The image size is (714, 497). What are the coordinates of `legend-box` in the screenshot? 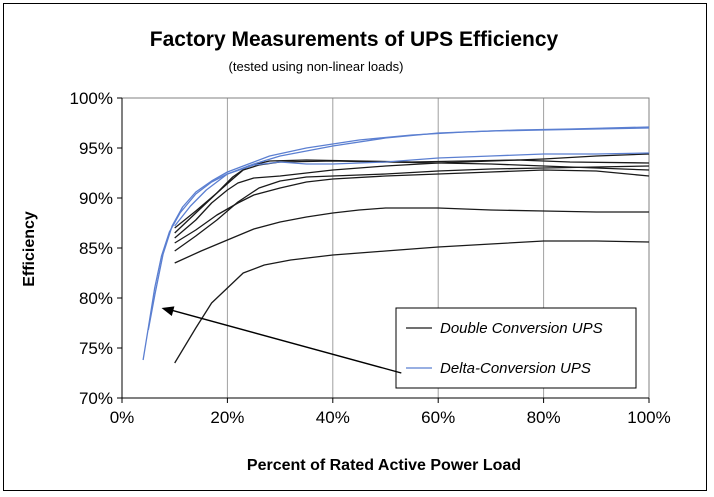 It's located at (516, 348).